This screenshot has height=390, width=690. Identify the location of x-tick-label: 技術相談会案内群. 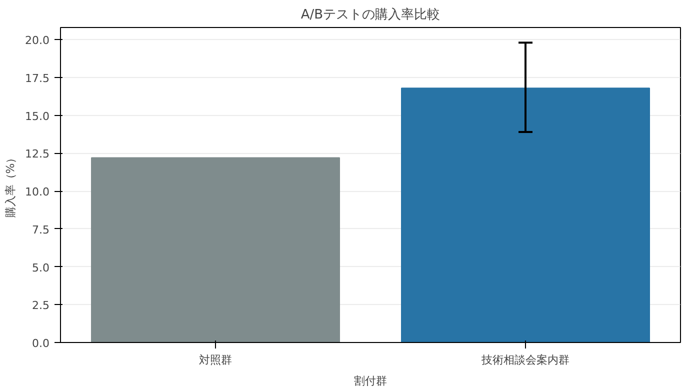
(525, 360).